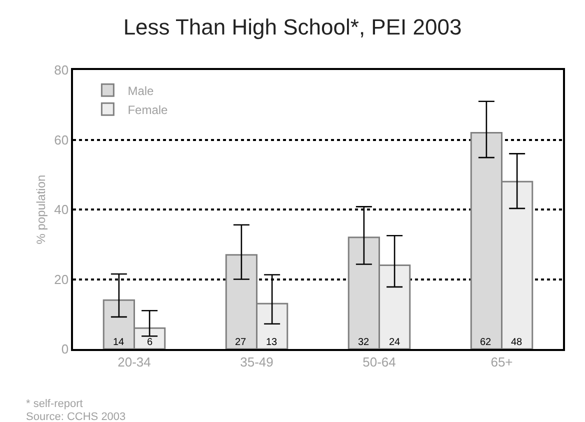 The image size is (585, 422). I want to click on legend-label: Male, so click(141, 91).